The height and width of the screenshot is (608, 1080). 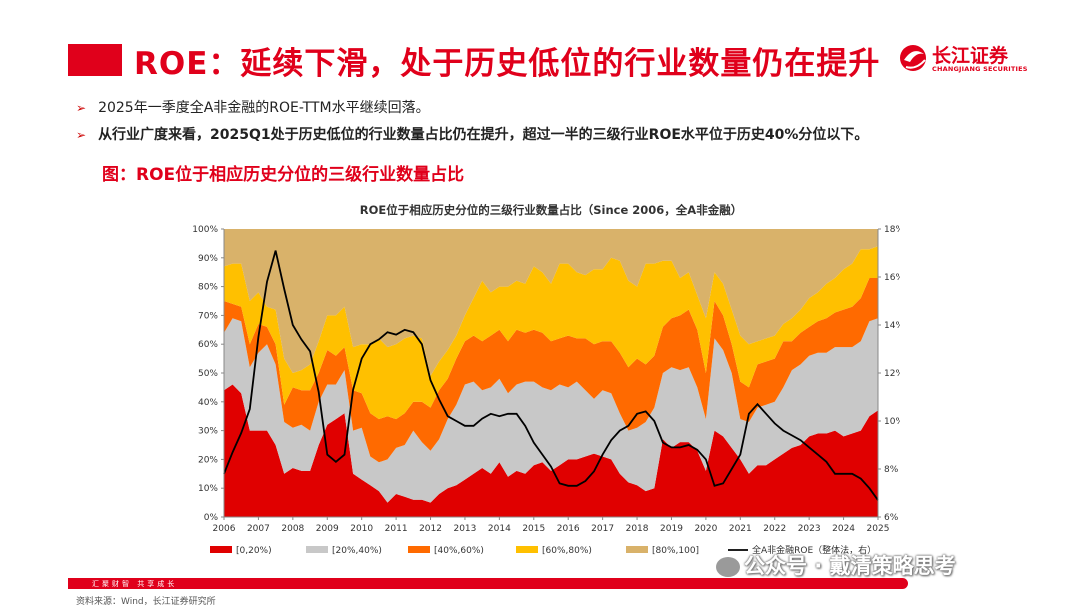 I want to click on y-left-tick-label: 30%, so click(x=208, y=432).